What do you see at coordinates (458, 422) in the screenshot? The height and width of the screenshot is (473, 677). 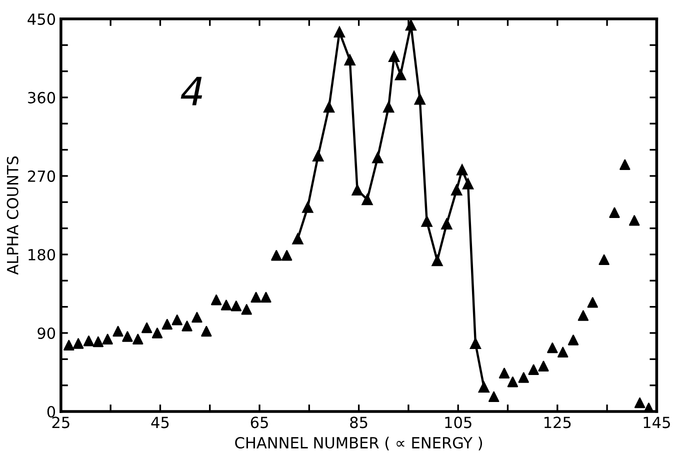 I see `x-tick-label: 105` at bounding box center [458, 422].